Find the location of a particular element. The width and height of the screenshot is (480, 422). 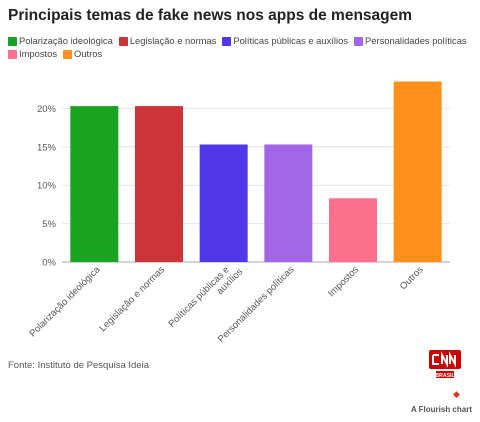

source-note: Fonte: Instituto de Pesquisa Ideia is located at coordinates (79, 365).